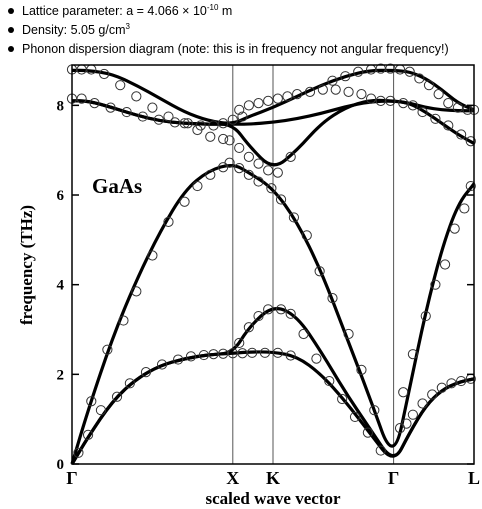  I want to click on y-tick-label: 2, so click(61, 375).